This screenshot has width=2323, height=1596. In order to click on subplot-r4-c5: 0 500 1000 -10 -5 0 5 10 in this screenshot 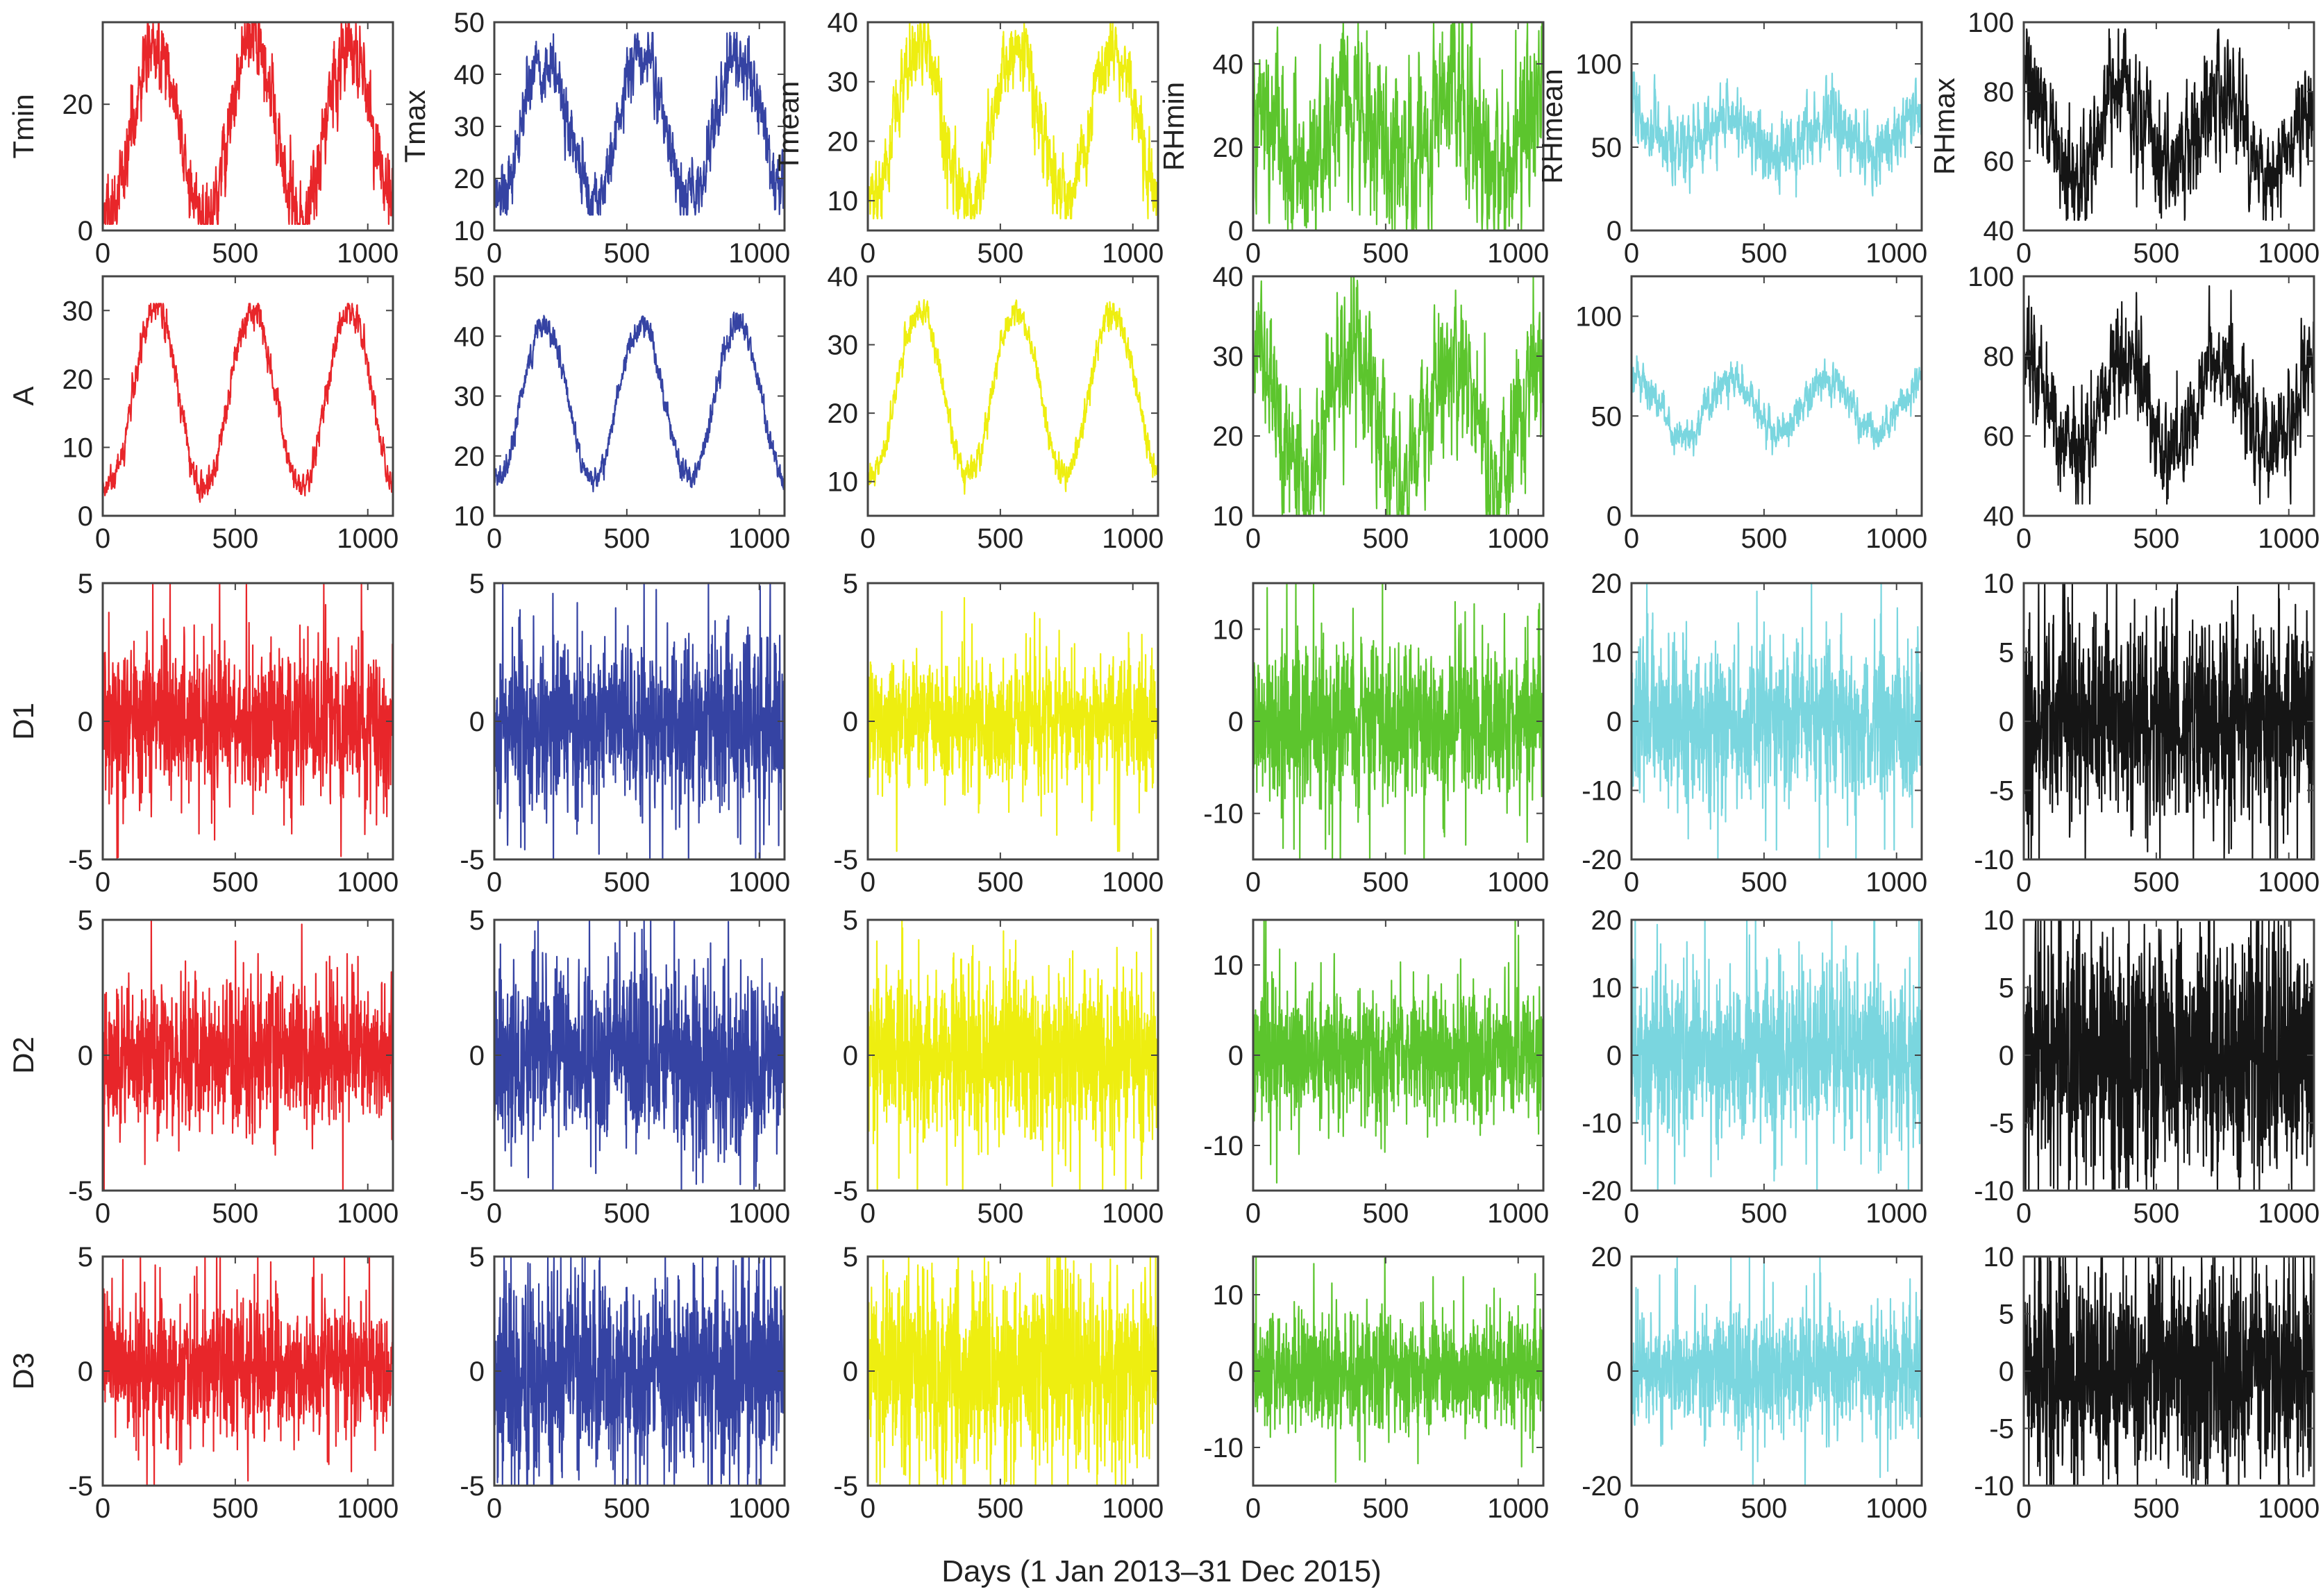, I will do `click(2147, 1383)`.